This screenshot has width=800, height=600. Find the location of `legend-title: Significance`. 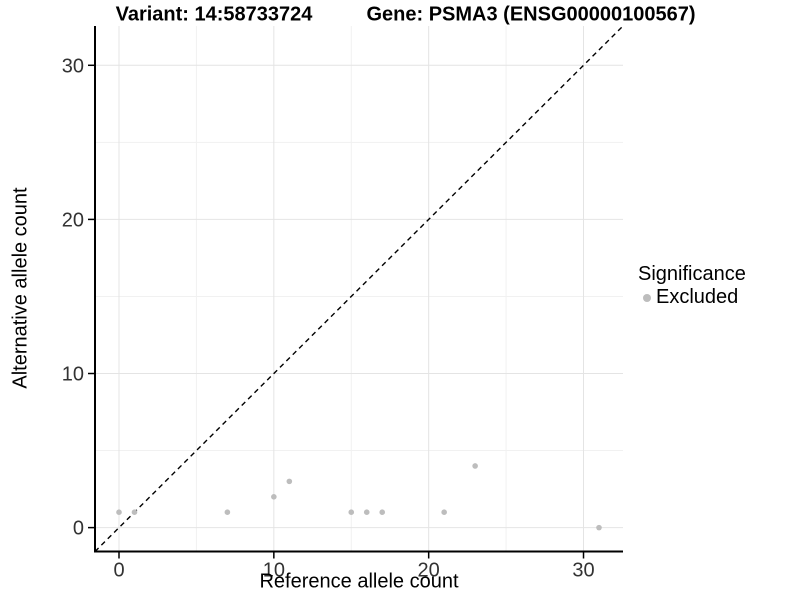

legend-title: Significance is located at coordinates (692, 274).